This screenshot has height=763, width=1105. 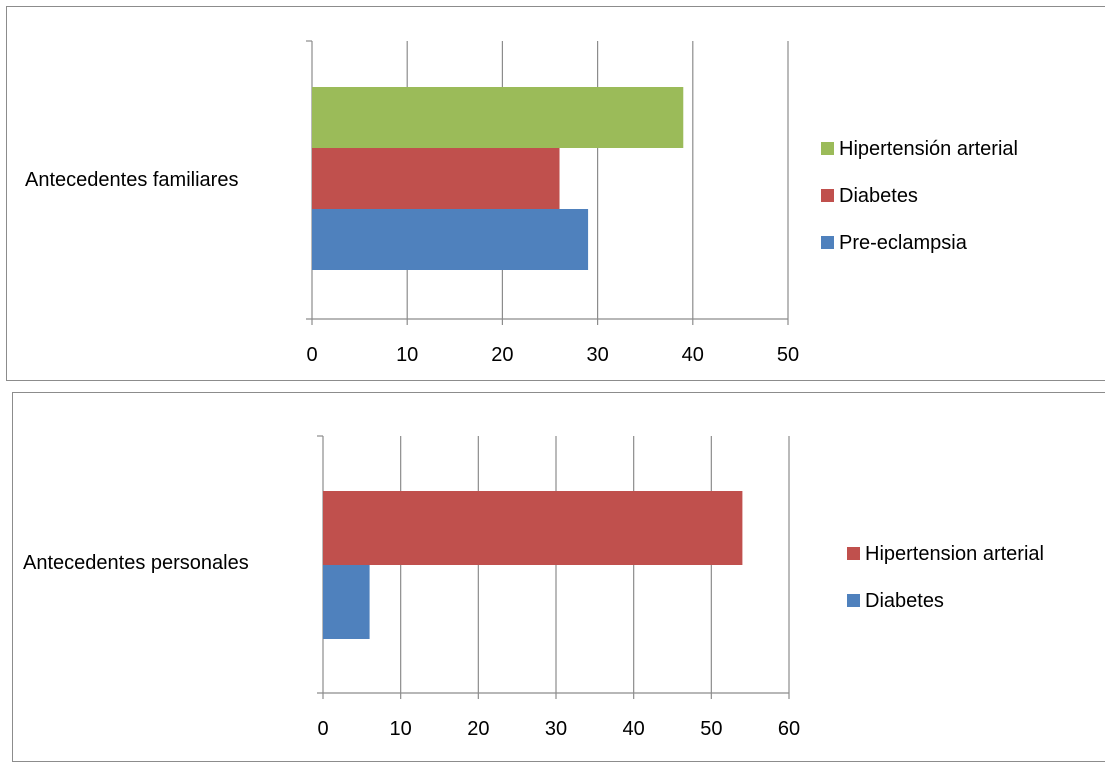 What do you see at coordinates (789, 729) in the screenshot?
I see `x-tick-label: 60` at bounding box center [789, 729].